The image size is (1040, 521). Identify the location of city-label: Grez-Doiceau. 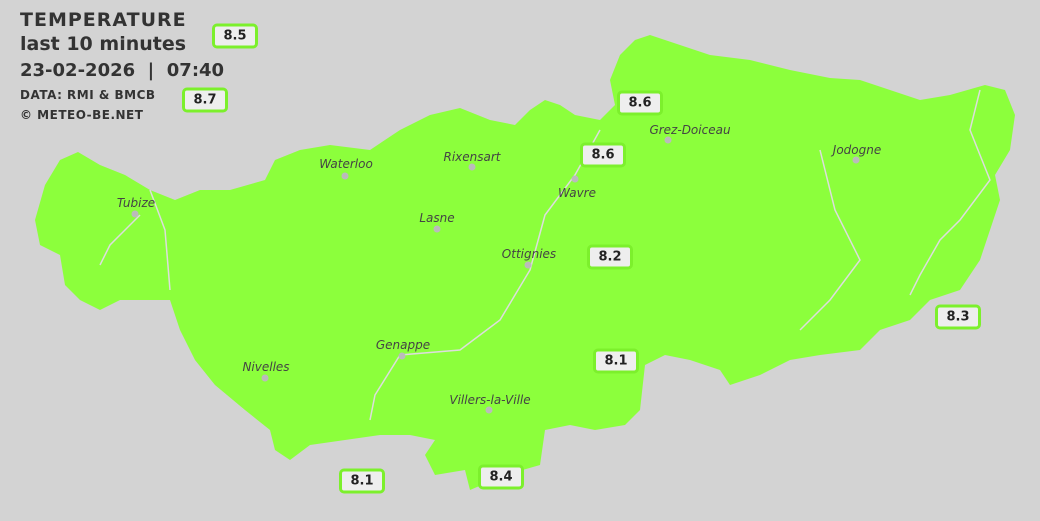
(690, 130).